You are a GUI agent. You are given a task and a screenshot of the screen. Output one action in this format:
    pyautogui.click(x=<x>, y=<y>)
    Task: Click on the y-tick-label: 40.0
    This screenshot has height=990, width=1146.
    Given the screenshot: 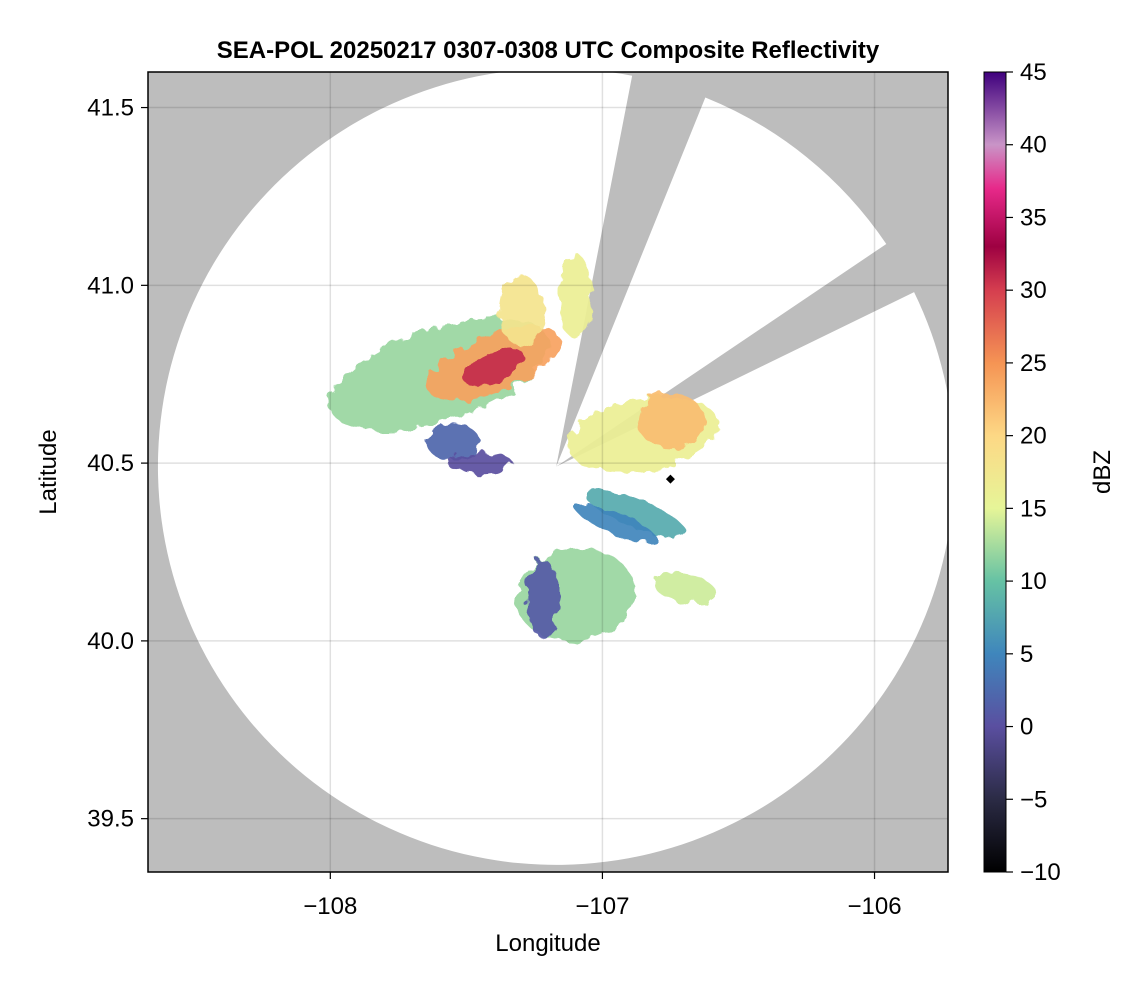 What is the action you would take?
    pyautogui.click(x=110, y=641)
    